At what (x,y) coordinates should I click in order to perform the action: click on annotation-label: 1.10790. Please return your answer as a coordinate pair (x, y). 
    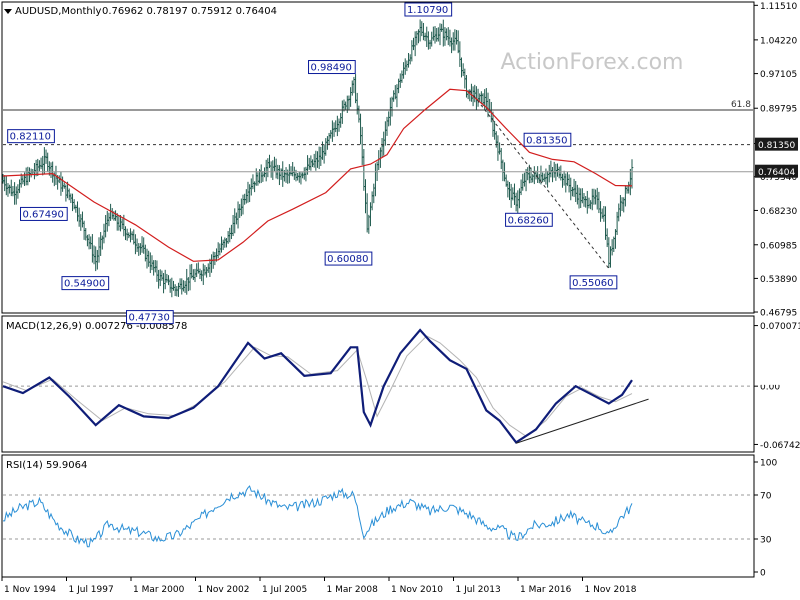
    Looking at the image, I should click on (427, 10).